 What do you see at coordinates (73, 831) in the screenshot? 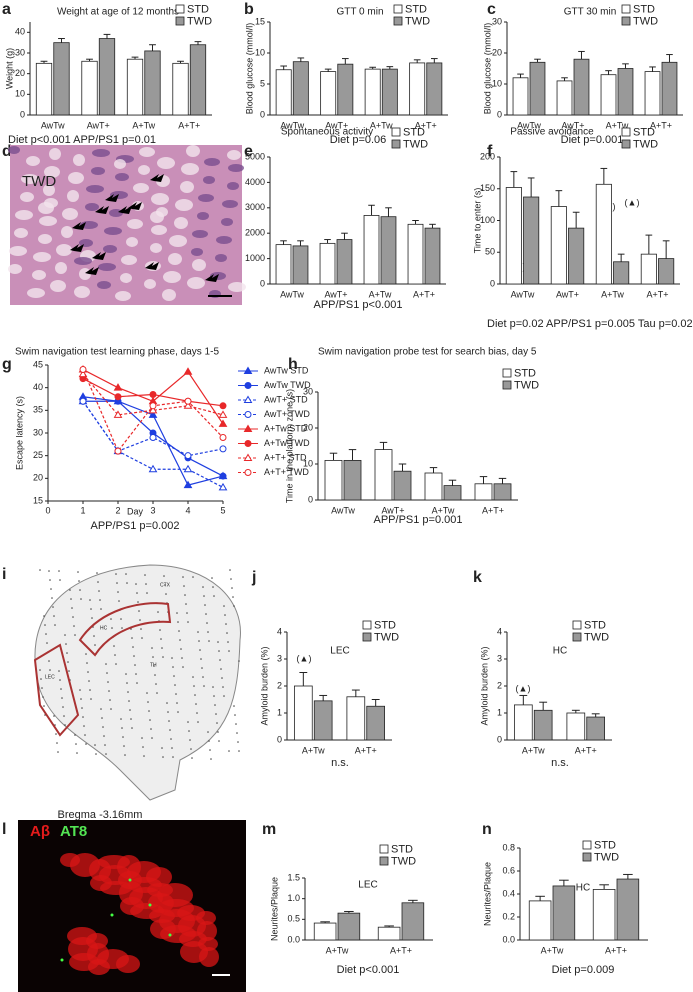
I see `image-label: AT8` at bounding box center [73, 831].